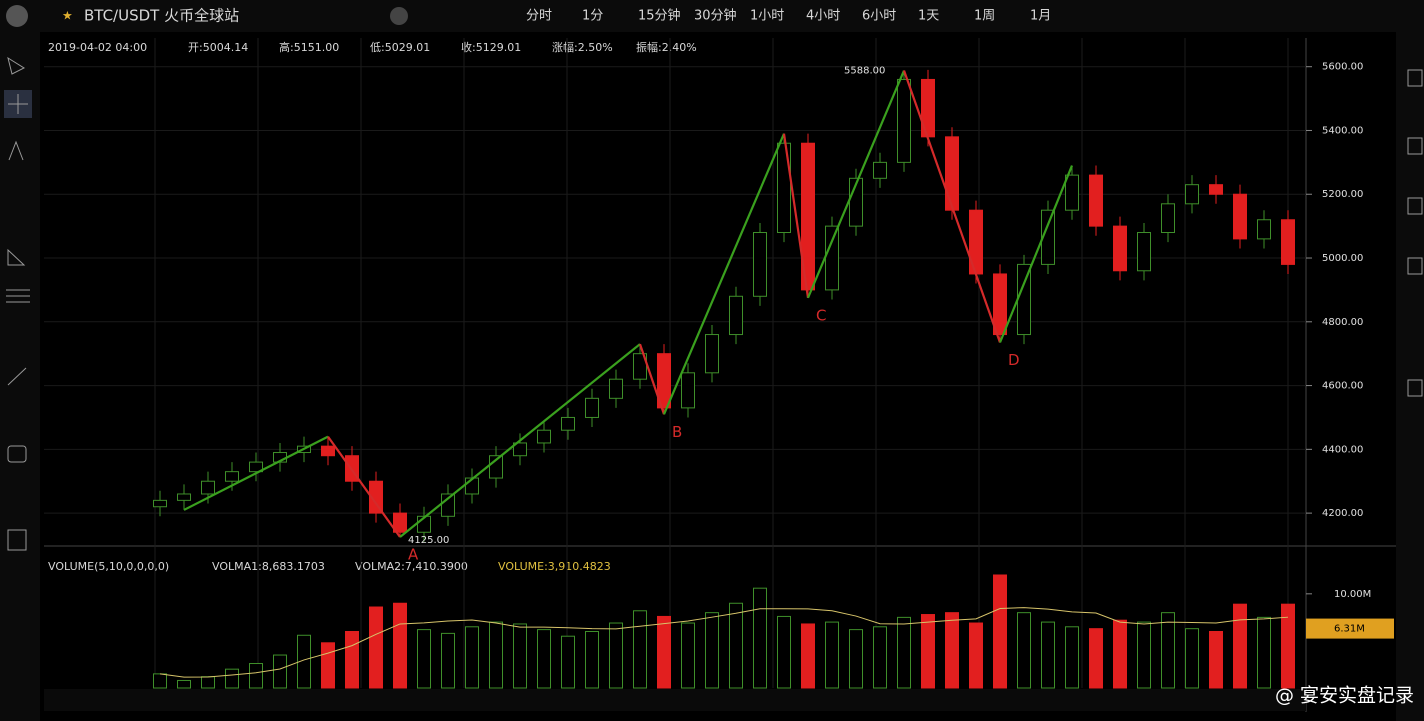 The image size is (1424, 721). Describe the element at coordinates (1342, 513) in the screenshot. I see `price-tick-label: 4200.00` at that location.